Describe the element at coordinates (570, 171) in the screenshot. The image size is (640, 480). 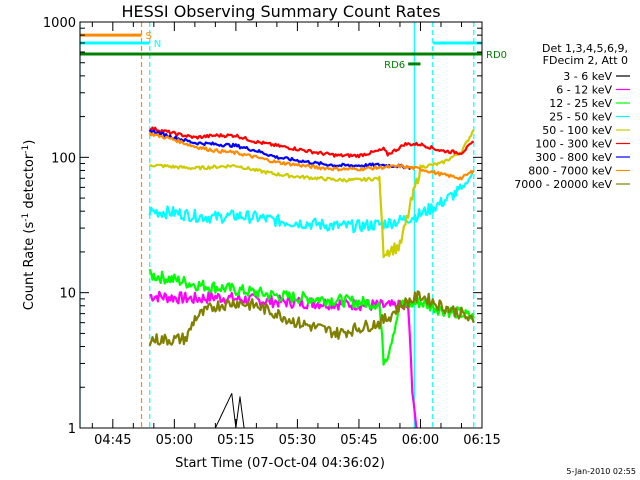
I see `legend-label-7: 800 - 7000 keV` at that location.